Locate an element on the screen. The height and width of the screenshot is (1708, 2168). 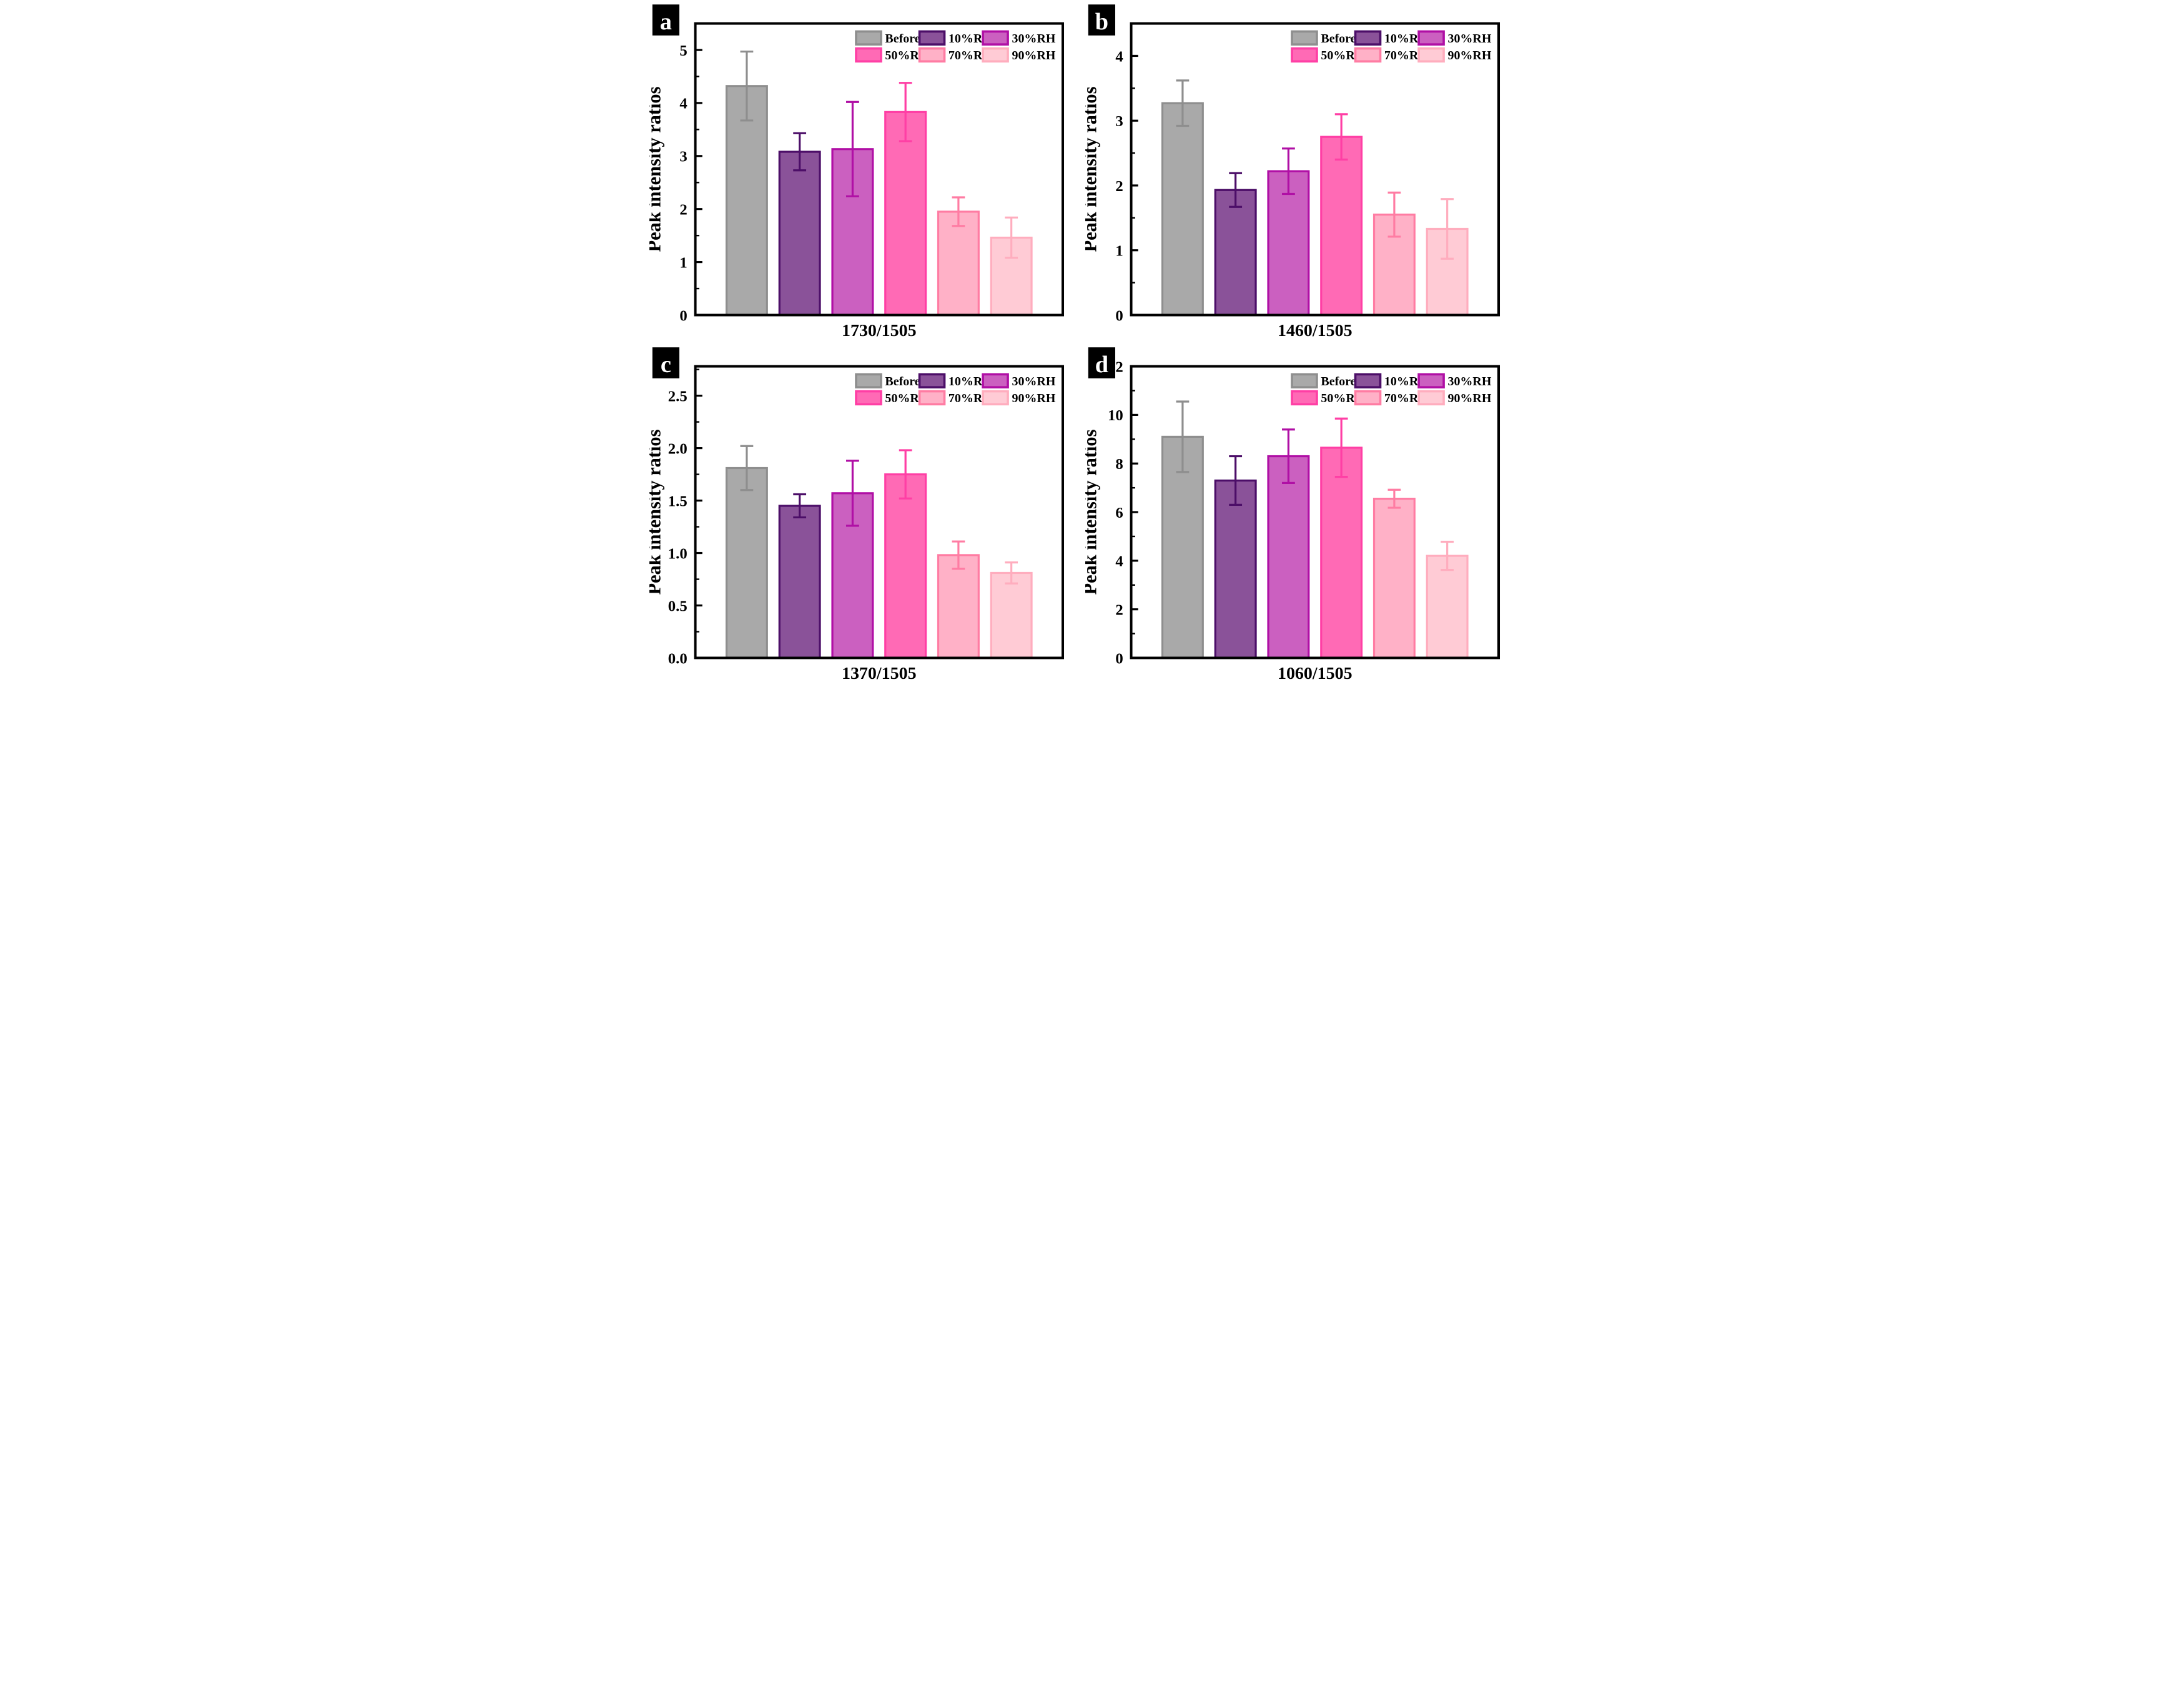
y-tick-label: 1.5 is located at coordinates (677, 501).